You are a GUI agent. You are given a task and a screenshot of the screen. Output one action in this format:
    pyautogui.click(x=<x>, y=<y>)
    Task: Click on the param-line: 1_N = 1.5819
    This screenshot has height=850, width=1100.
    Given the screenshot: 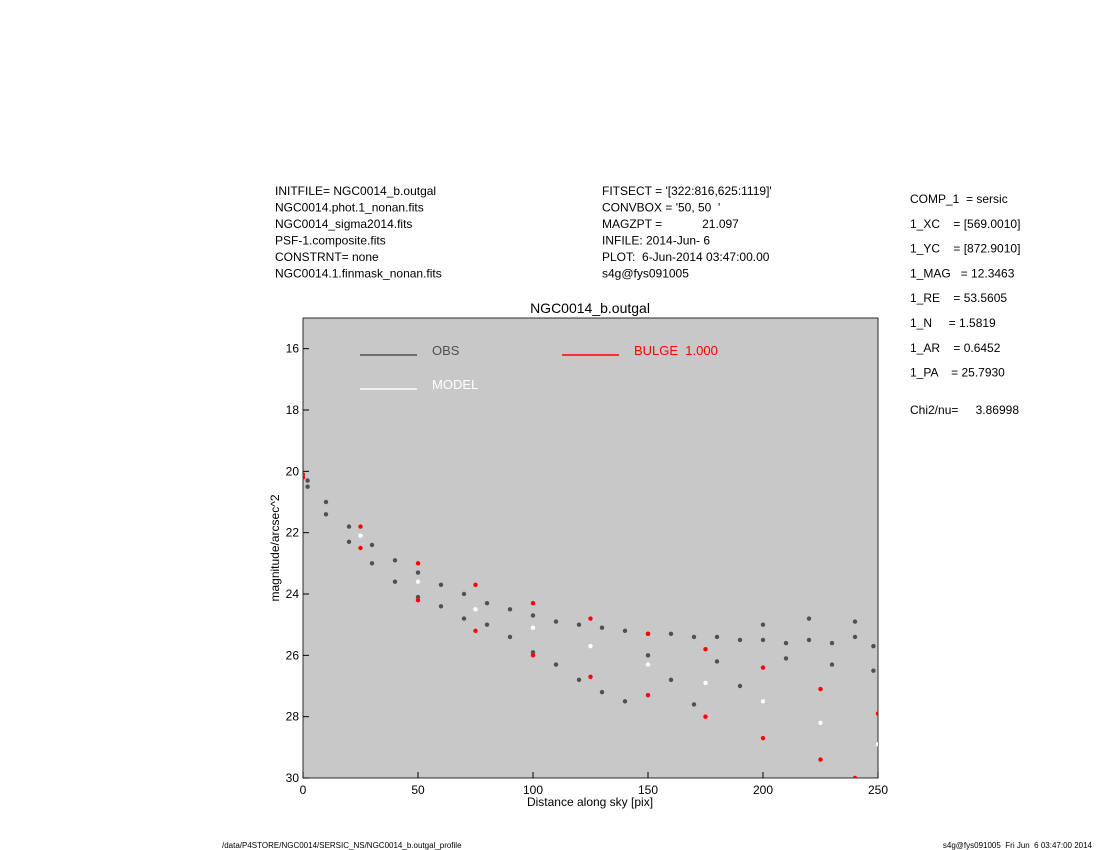 What is the action you would take?
    pyautogui.click(x=953, y=323)
    